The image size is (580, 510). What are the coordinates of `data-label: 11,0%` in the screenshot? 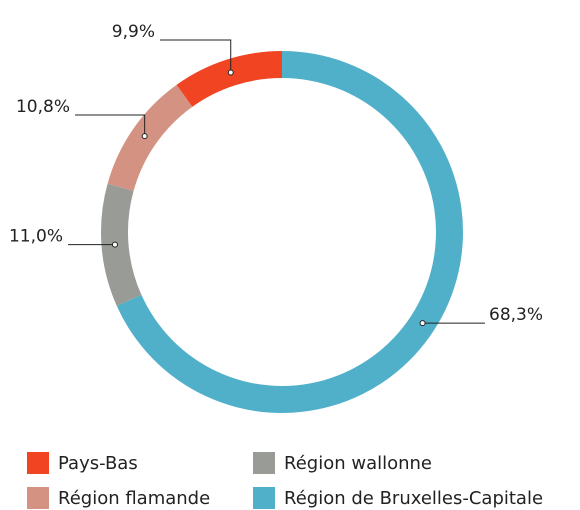 It's located at (36, 237).